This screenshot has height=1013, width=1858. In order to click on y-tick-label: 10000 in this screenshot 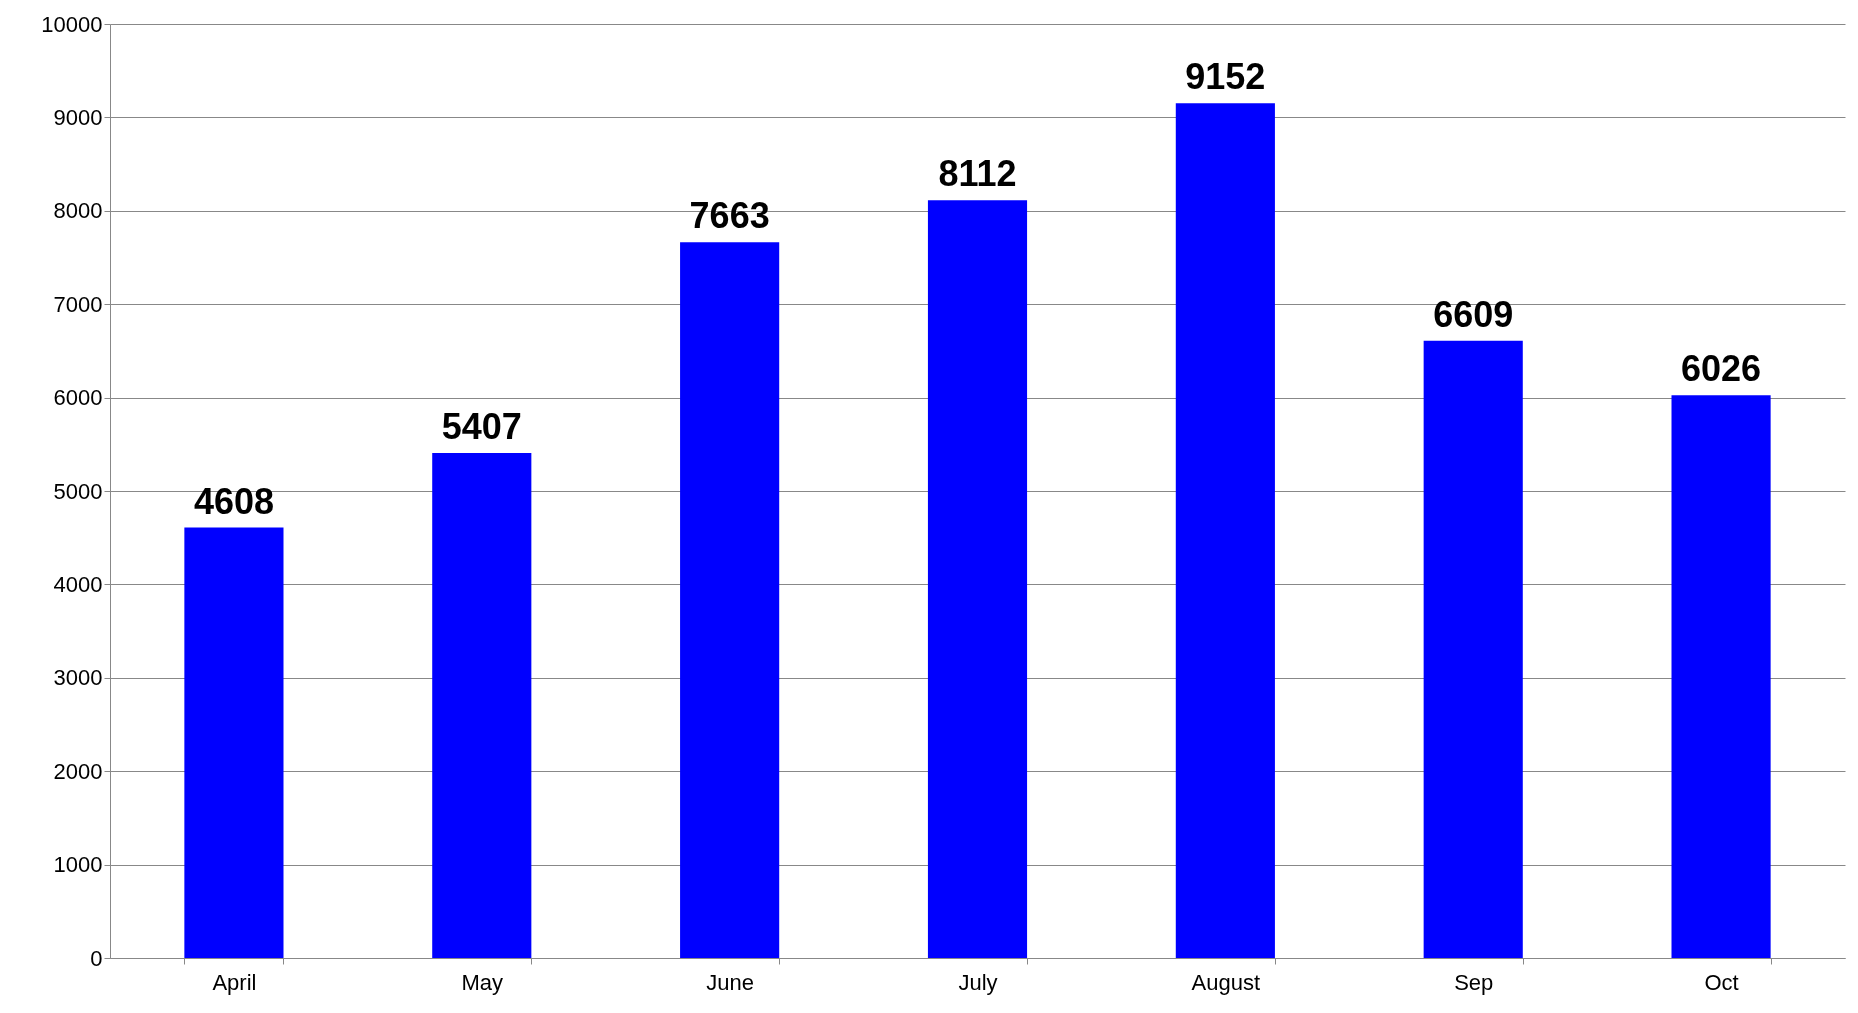, I will do `click(72, 24)`.